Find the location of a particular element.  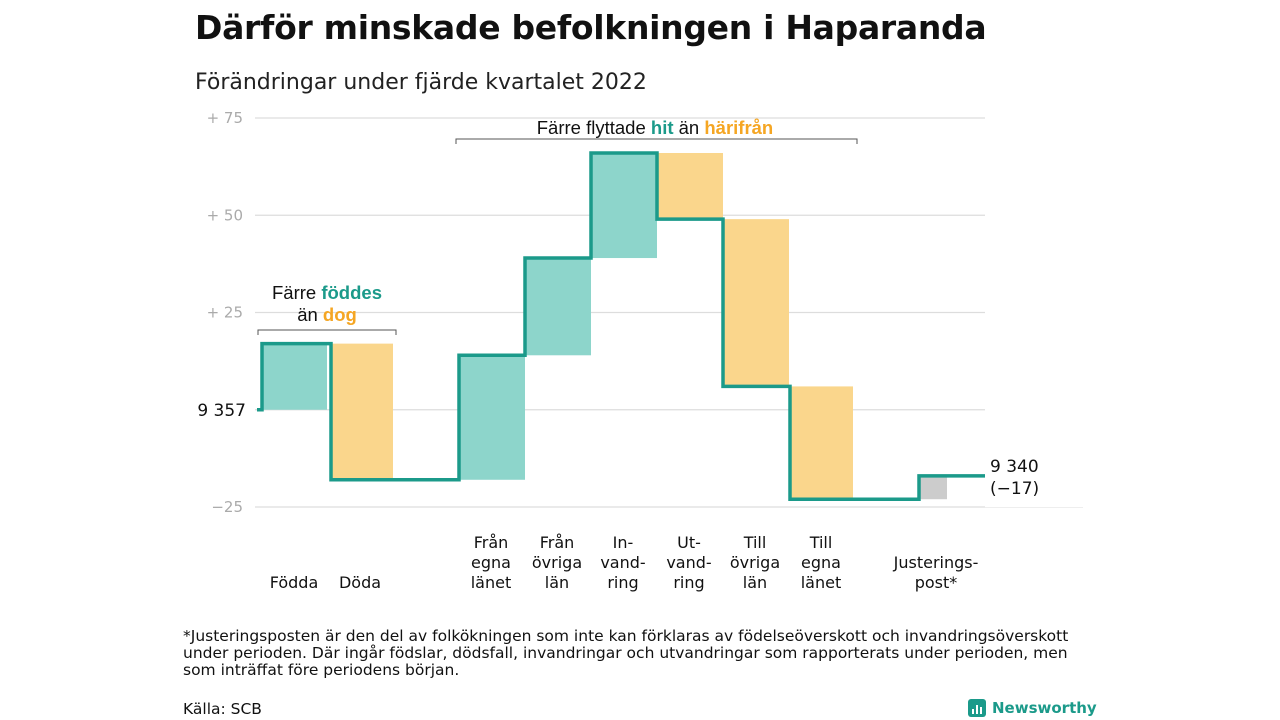

category-label: post* is located at coordinates (936, 582).